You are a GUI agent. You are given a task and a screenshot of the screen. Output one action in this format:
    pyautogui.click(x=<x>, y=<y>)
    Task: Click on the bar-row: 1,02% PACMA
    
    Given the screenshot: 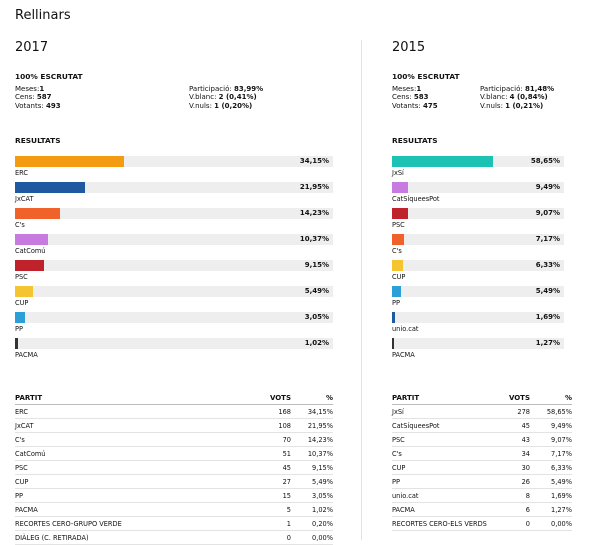 What is the action you would take?
    pyautogui.click(x=174, y=351)
    